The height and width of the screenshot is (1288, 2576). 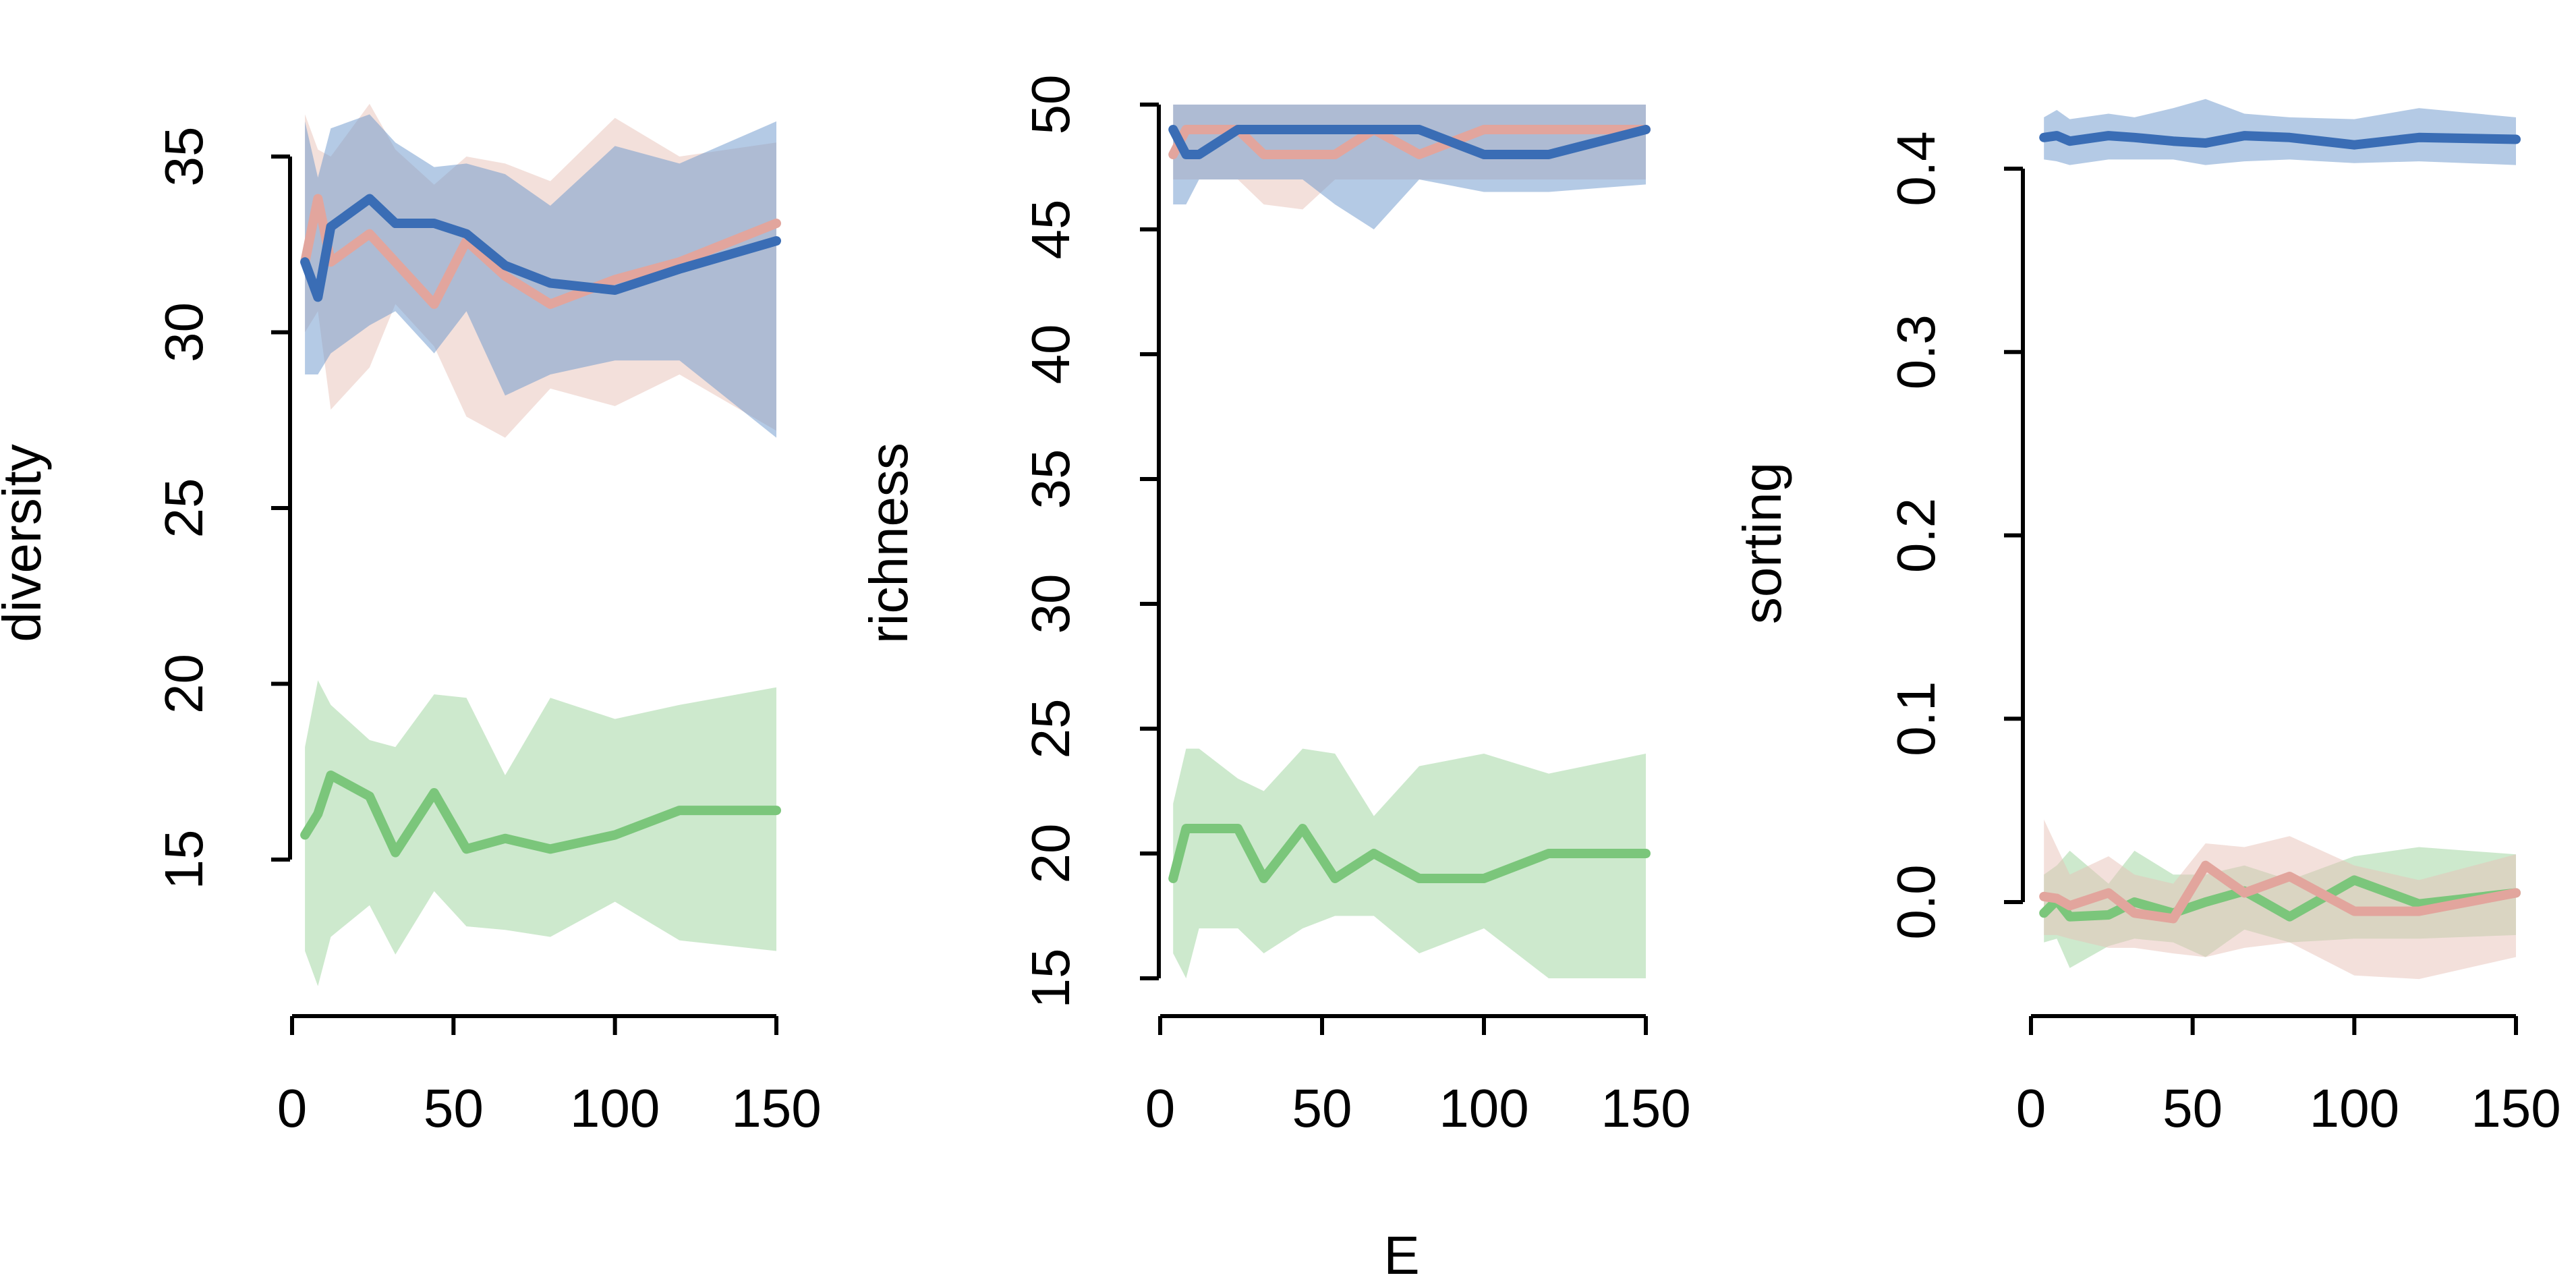 I want to click on shared-x-axis-title: E, so click(x=1401, y=1255).